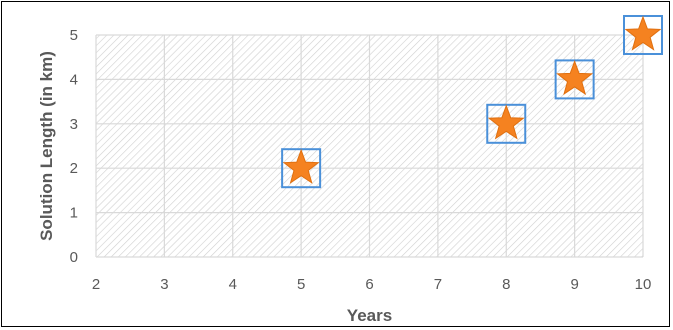 The image size is (673, 330). I want to click on x-tick-label: 7, so click(438, 284).